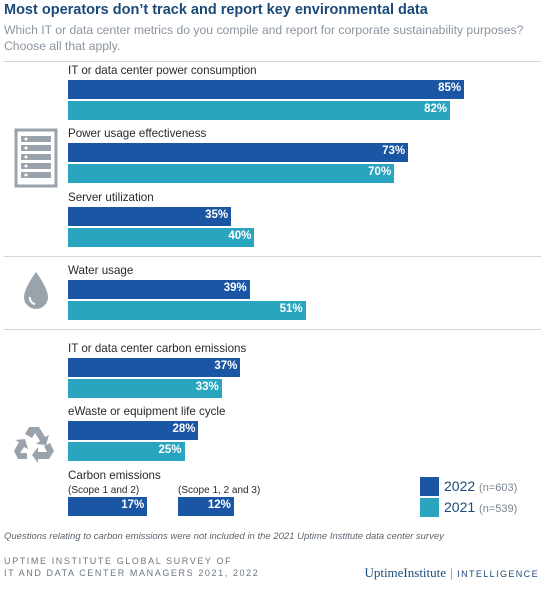 This screenshot has height=590, width=549. Describe the element at coordinates (133, 505) in the screenshot. I see `bar-value-label: 17%` at that location.